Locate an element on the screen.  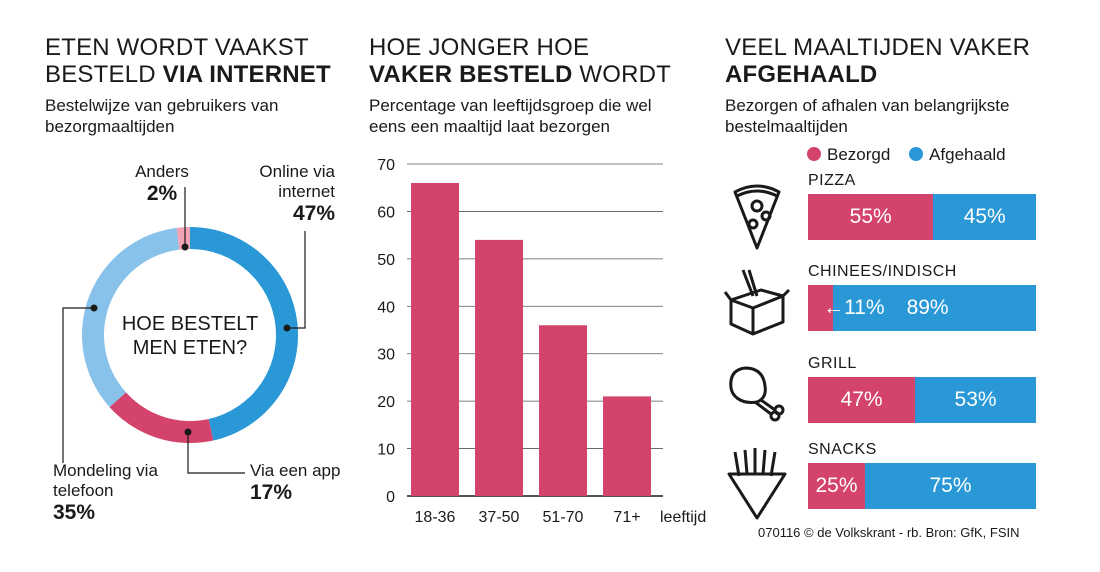
row-label: PIZZA is located at coordinates (832, 180).